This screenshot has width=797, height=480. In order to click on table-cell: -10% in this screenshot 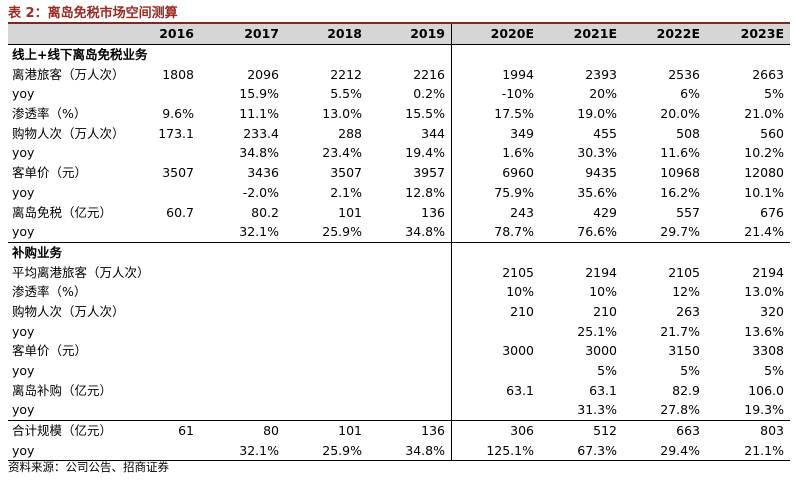, I will do `click(517, 94)`.